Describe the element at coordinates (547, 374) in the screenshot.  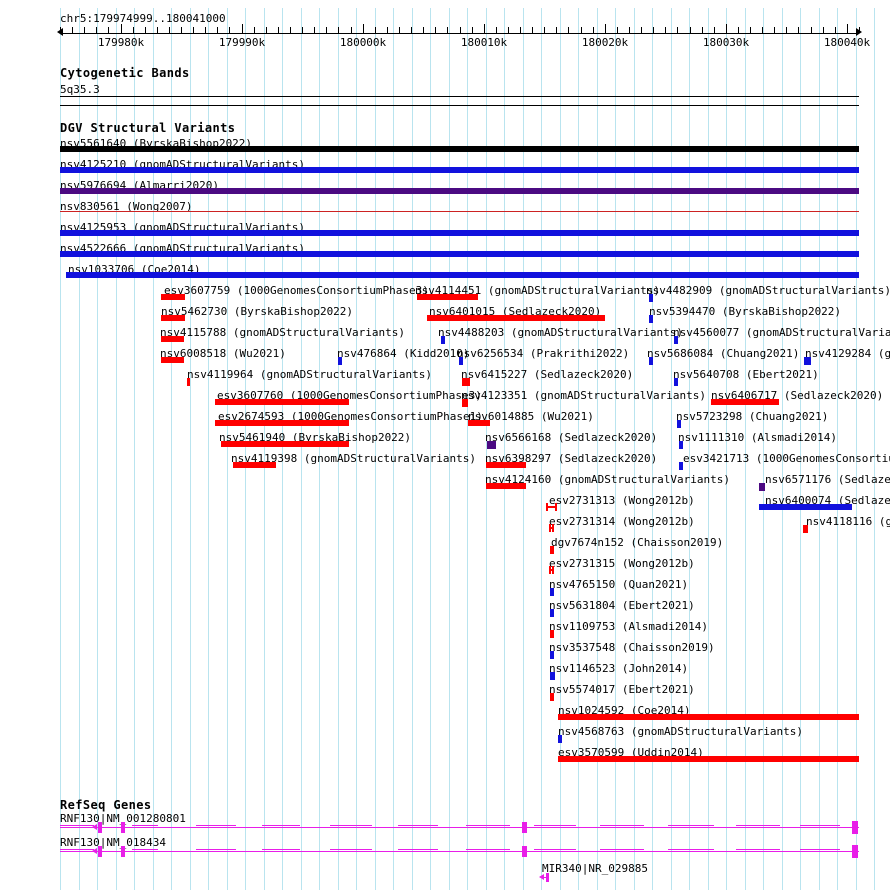
I see `variant-label: nsv6415227 (Sedlazeck2020)` at that location.